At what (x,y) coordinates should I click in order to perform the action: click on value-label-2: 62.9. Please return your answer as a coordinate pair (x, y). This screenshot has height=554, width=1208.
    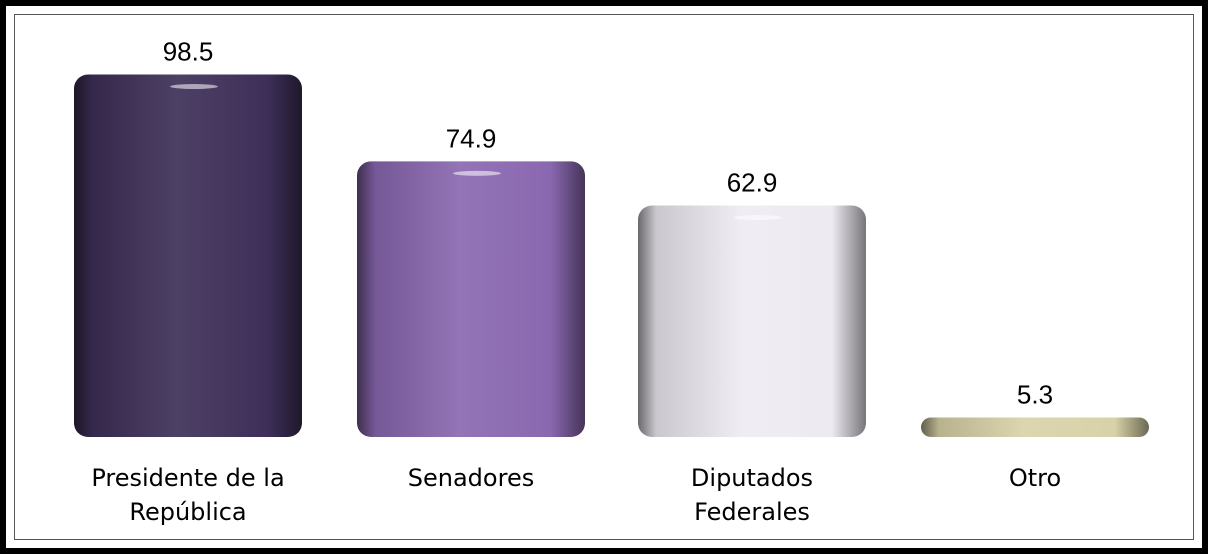
    Looking at the image, I should click on (752, 183).